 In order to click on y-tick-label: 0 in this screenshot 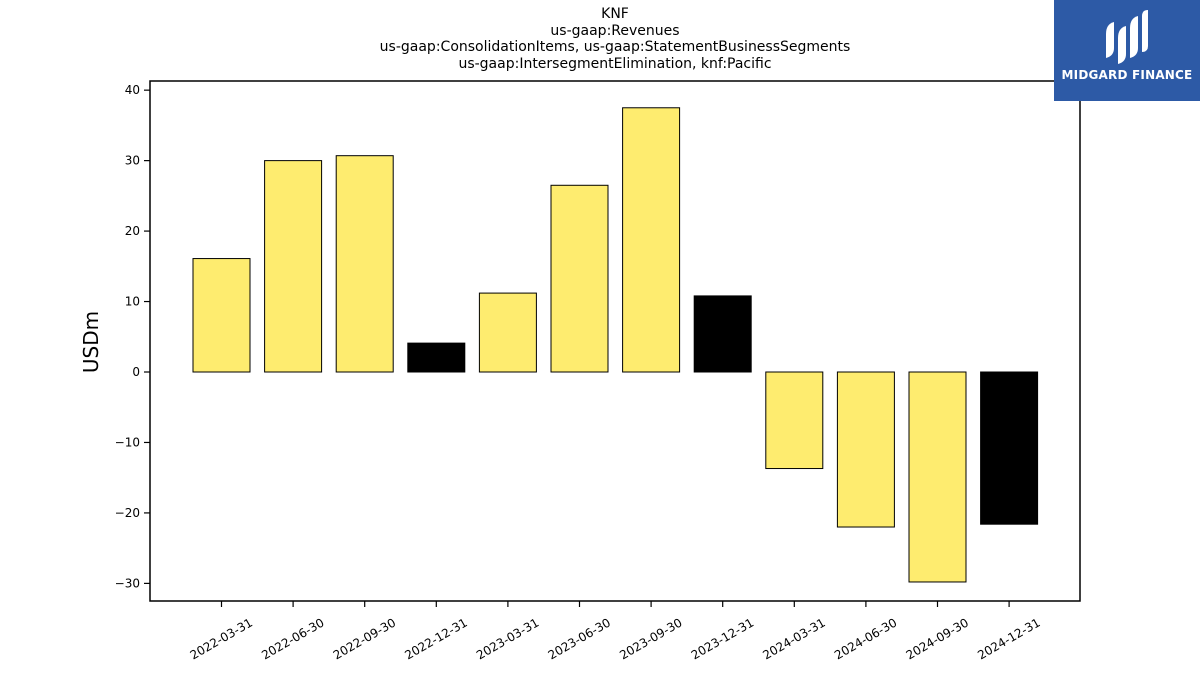, I will do `click(136, 372)`.